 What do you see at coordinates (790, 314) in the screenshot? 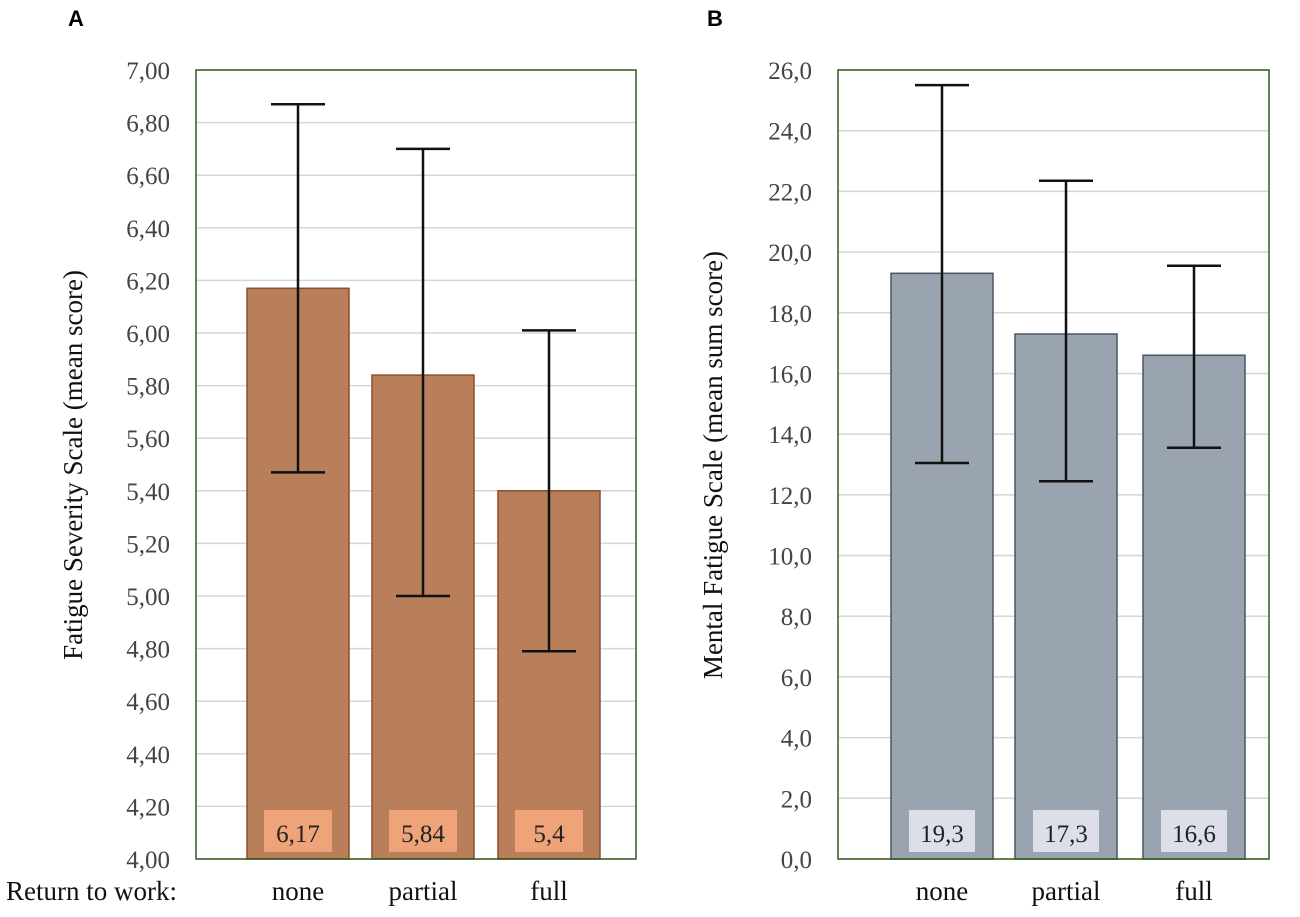
I see `panel-b-y-tick-label: 18,0` at bounding box center [790, 314].